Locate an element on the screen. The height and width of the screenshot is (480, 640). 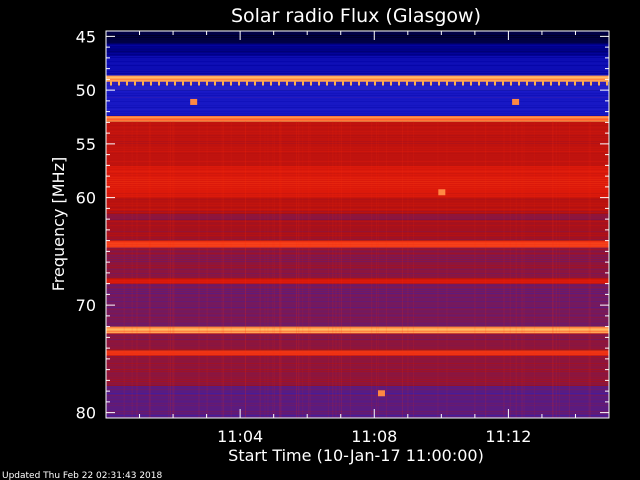
x-tick-label: 11:04 is located at coordinates (240, 436).